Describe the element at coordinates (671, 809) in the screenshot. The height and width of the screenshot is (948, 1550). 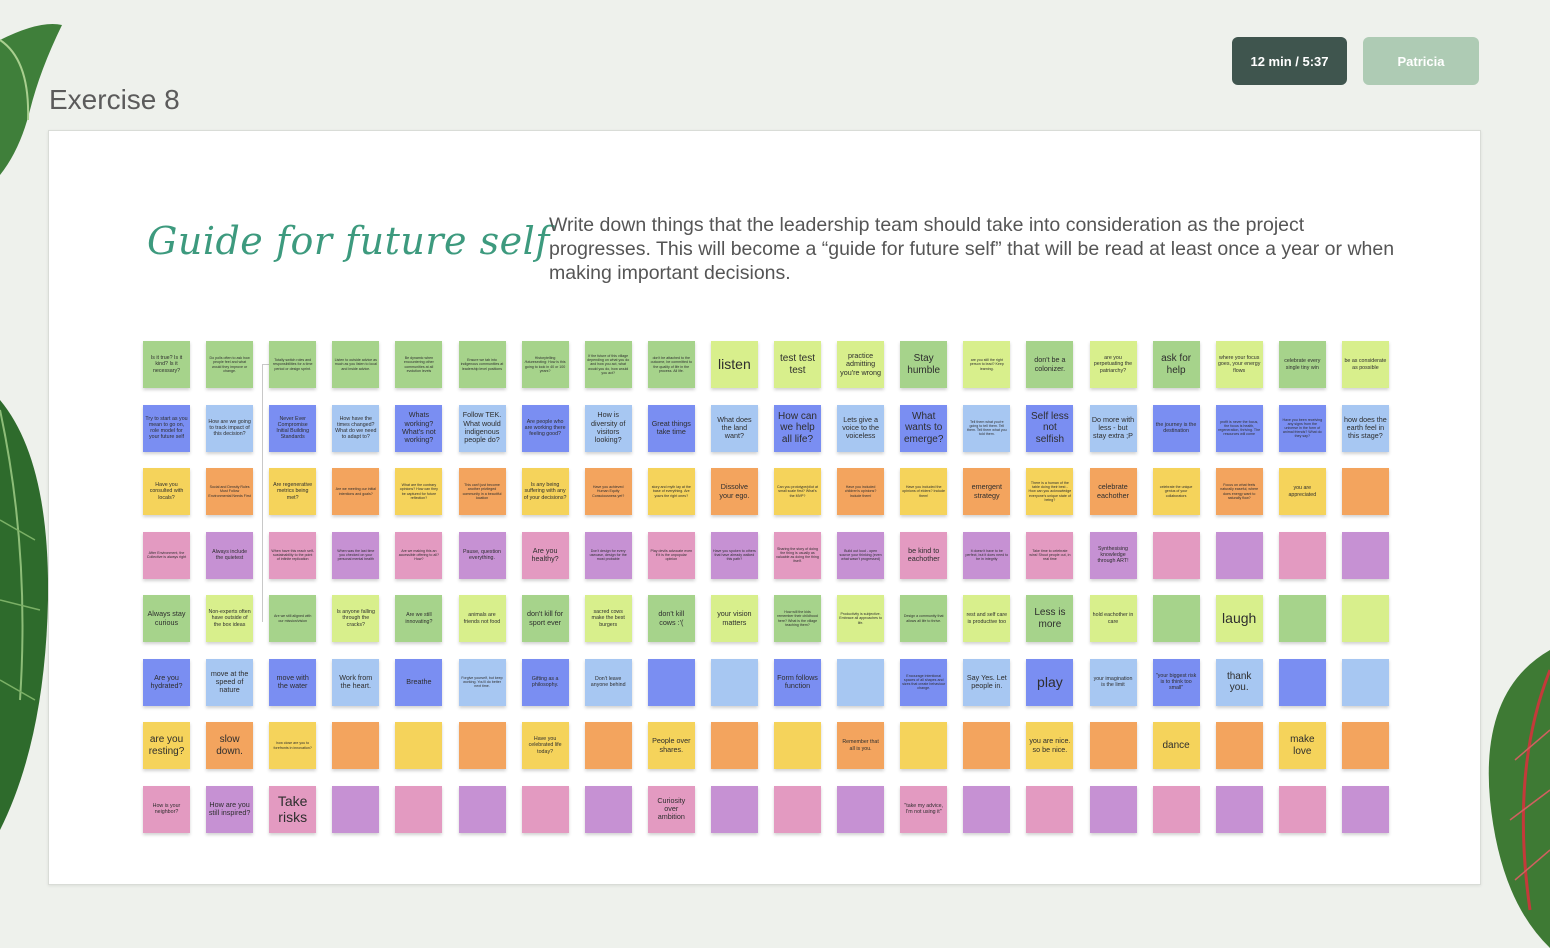
I see `sticky-note: Curiosity over ambition` at that location.